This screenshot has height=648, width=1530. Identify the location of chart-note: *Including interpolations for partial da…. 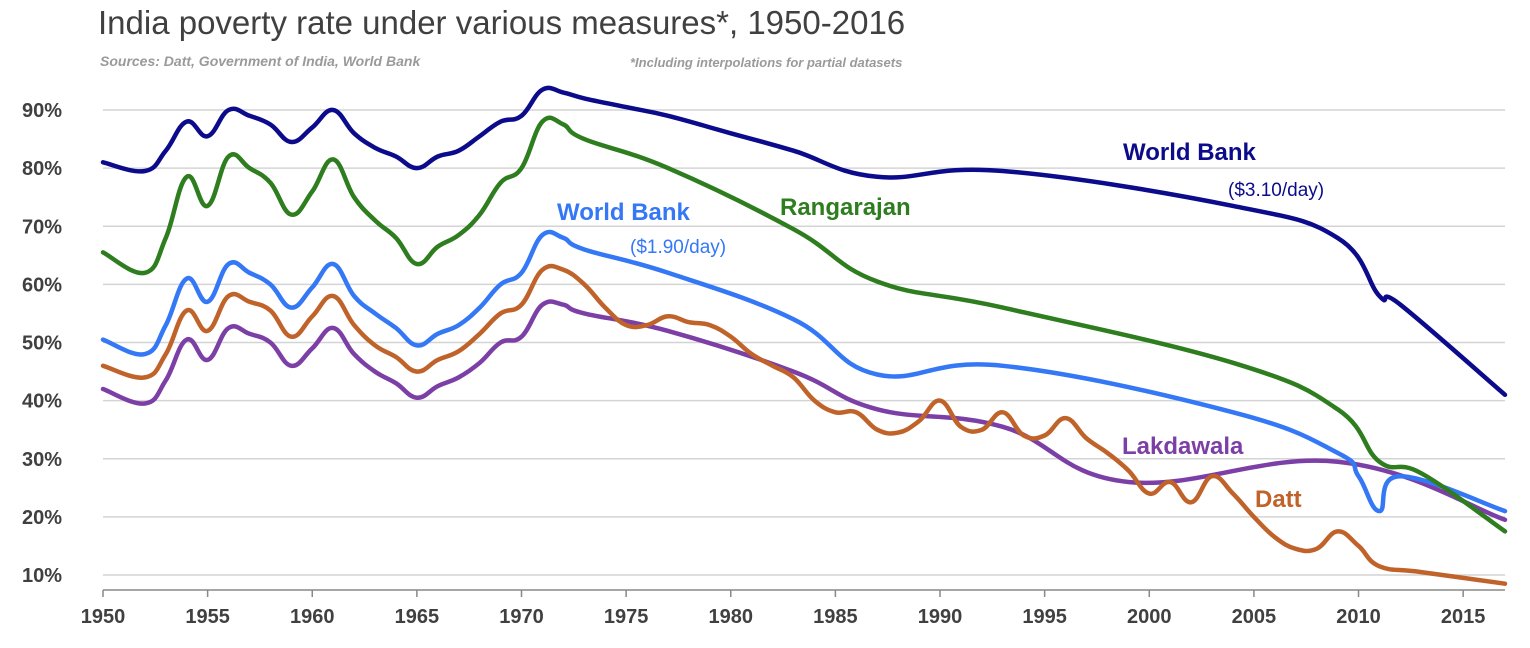
(766, 62).